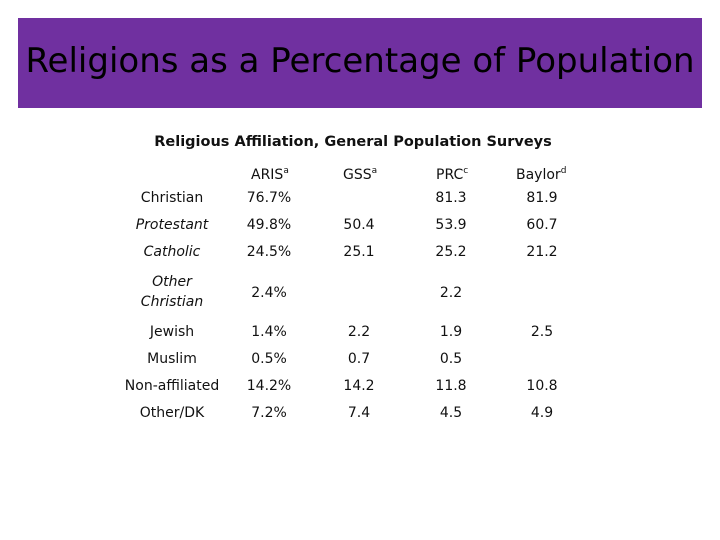  Describe the element at coordinates (451, 198) in the screenshot. I see `table-cell: 81.3` at that location.